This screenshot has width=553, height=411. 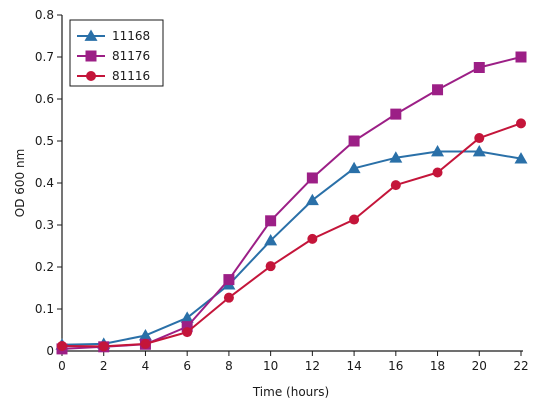 What do you see at coordinates (44, 225) in the screenshot?
I see `y-tick-label: 0.3` at bounding box center [44, 225].